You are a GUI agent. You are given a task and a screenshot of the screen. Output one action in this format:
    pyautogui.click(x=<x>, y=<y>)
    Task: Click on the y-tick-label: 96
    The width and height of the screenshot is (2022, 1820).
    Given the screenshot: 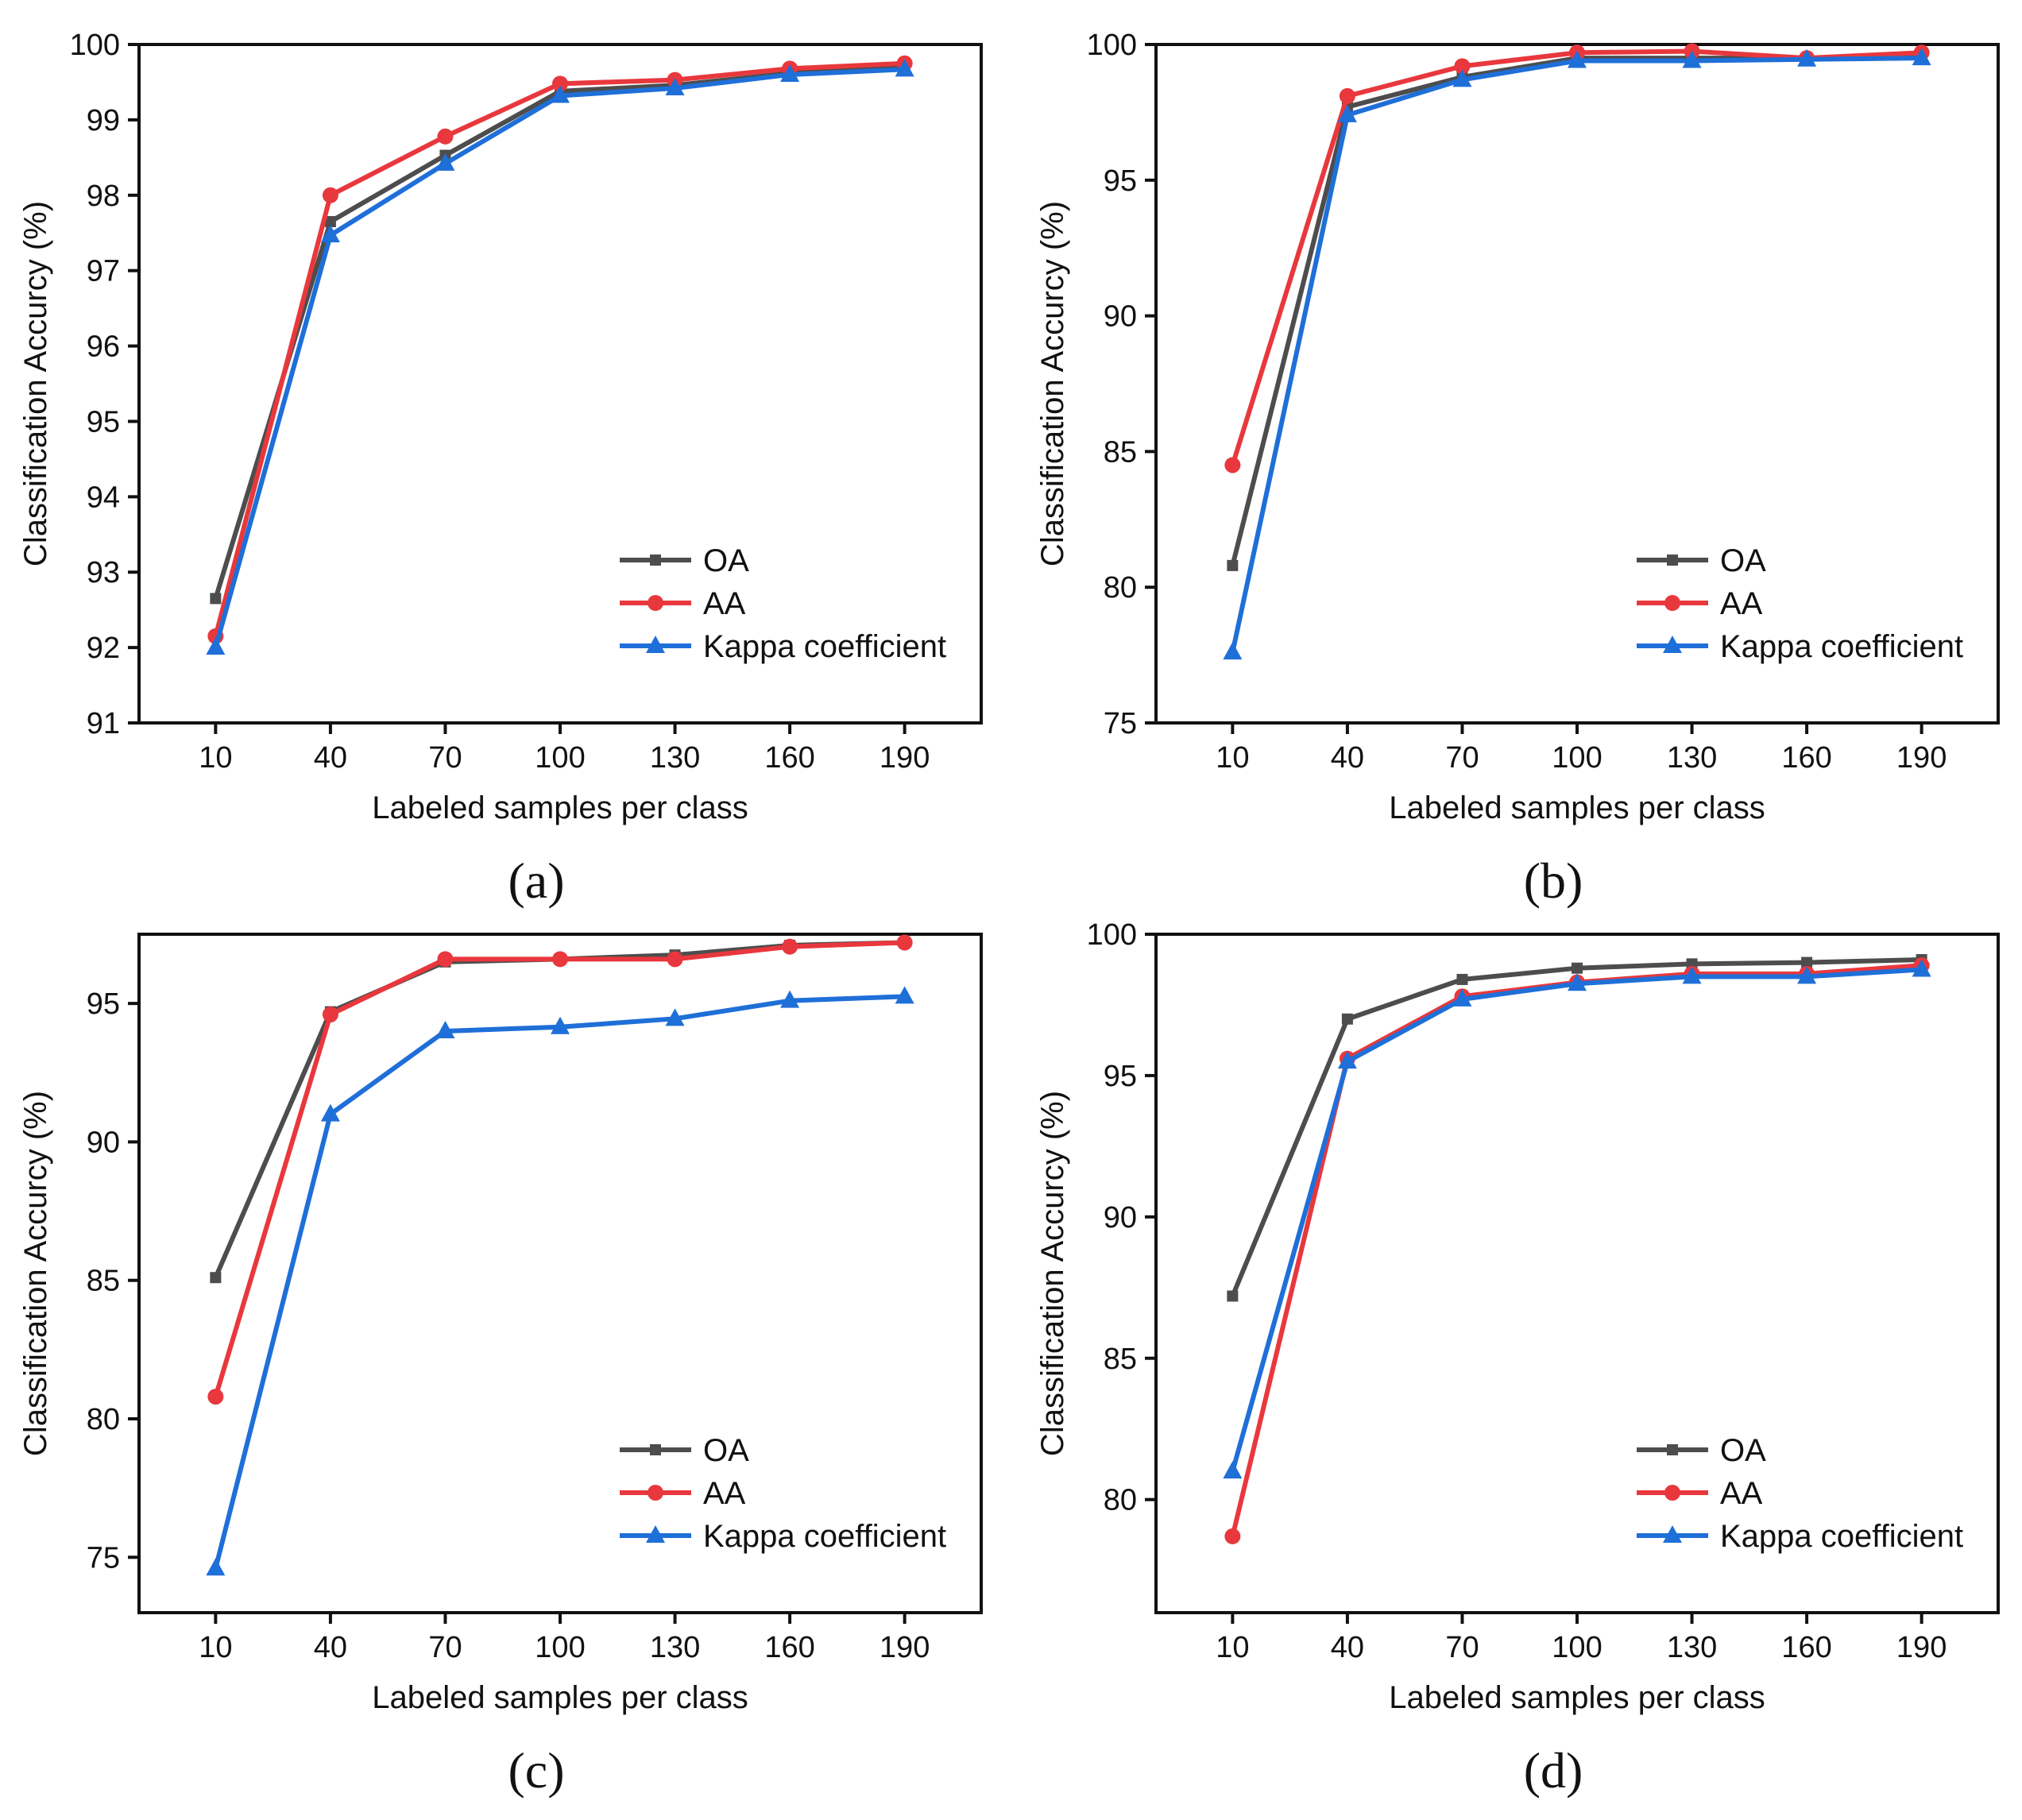 What is the action you would take?
    pyautogui.click(x=103, y=347)
    